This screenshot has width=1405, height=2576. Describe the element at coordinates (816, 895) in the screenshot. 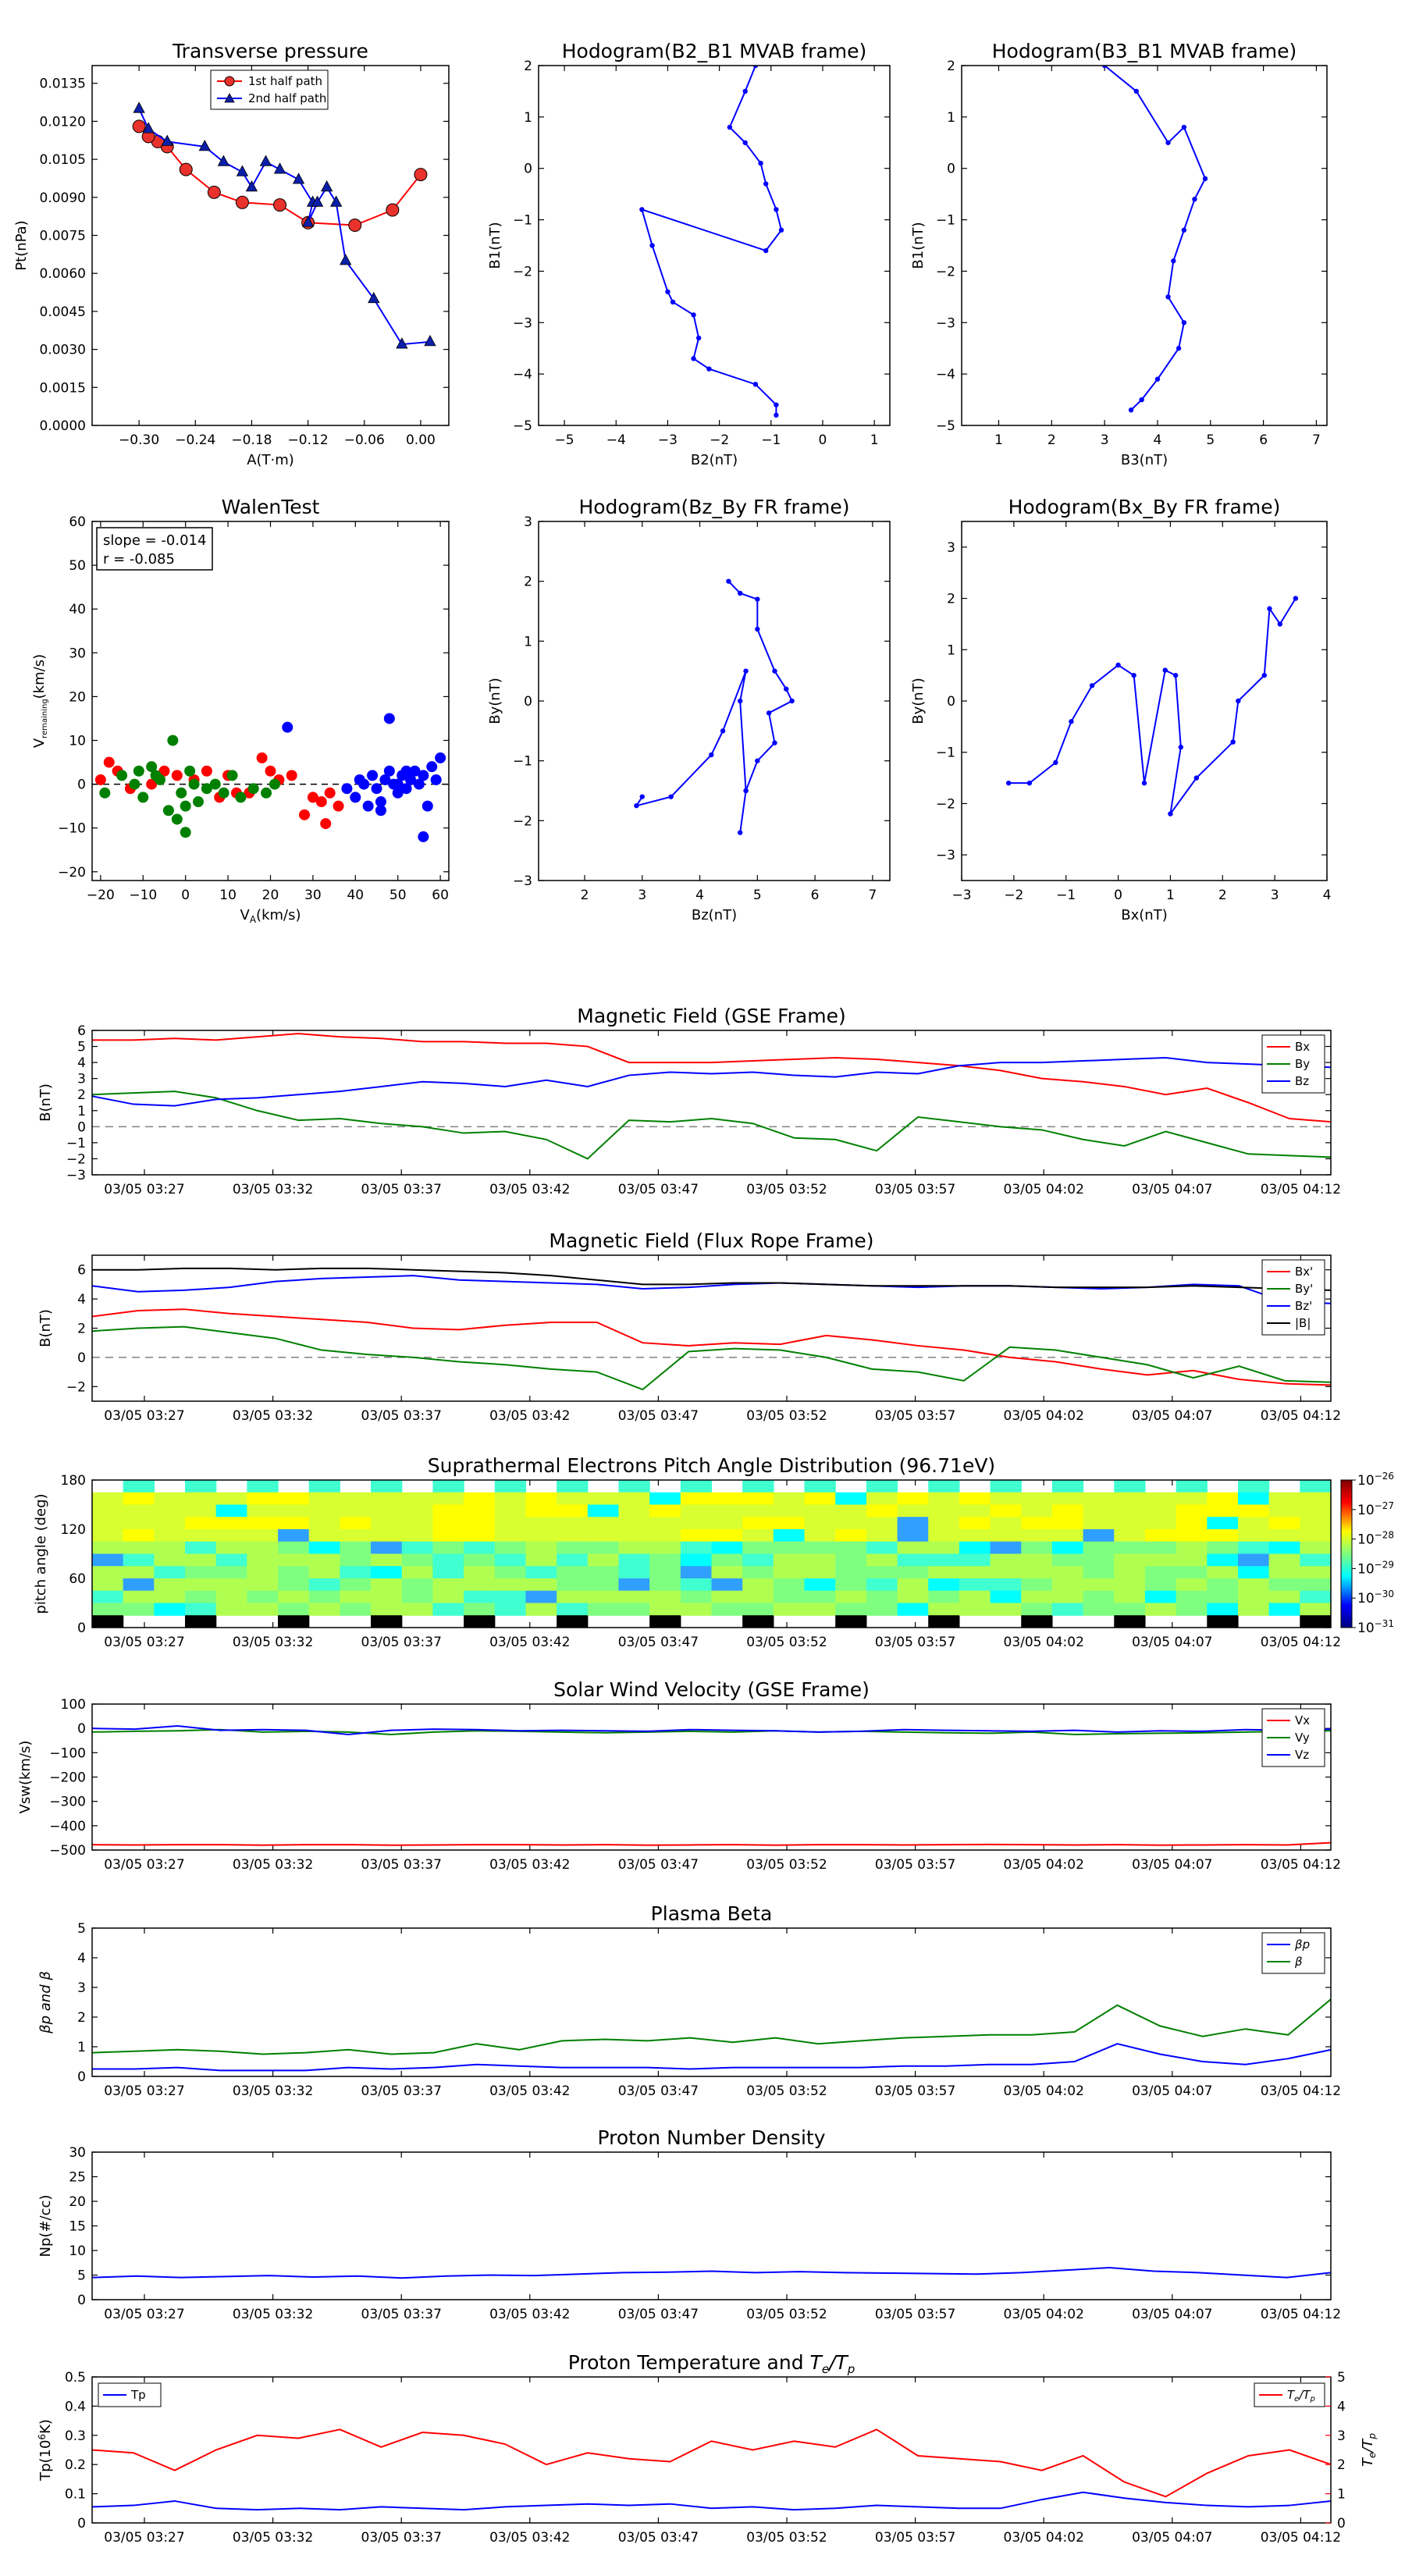

I see `x-tick-label: 6` at that location.